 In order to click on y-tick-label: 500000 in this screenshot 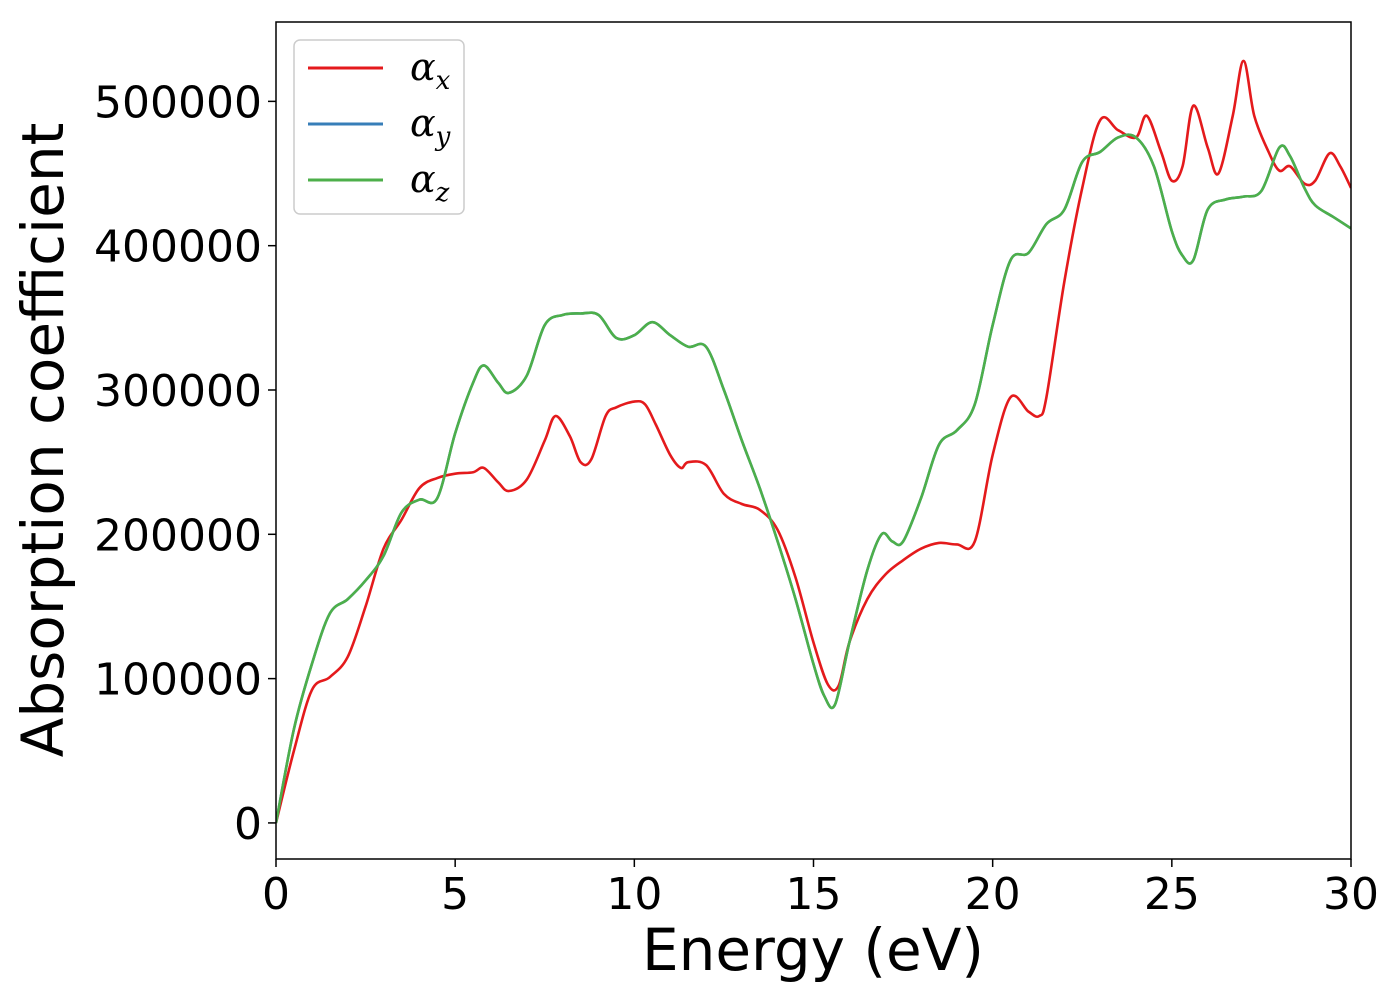, I will do `click(178, 102)`.